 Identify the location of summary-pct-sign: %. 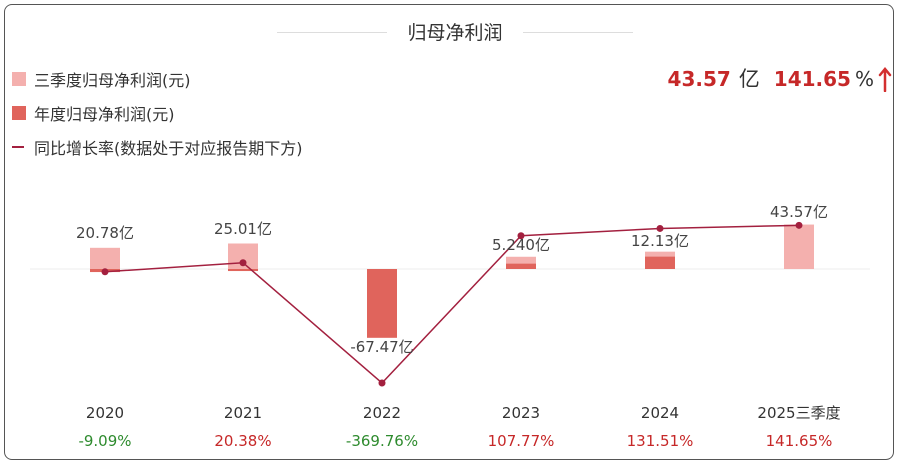
(864, 79).